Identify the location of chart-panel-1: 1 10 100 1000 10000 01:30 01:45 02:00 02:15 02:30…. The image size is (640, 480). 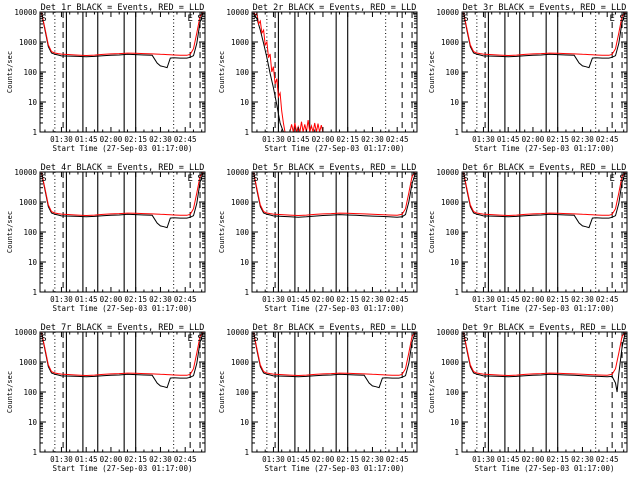
(106, 78).